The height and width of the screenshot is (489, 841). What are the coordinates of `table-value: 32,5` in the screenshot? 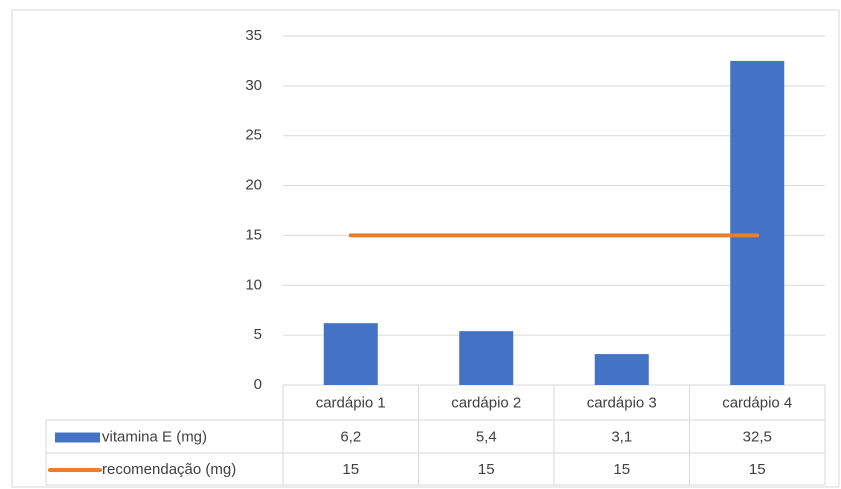 It's located at (757, 436).